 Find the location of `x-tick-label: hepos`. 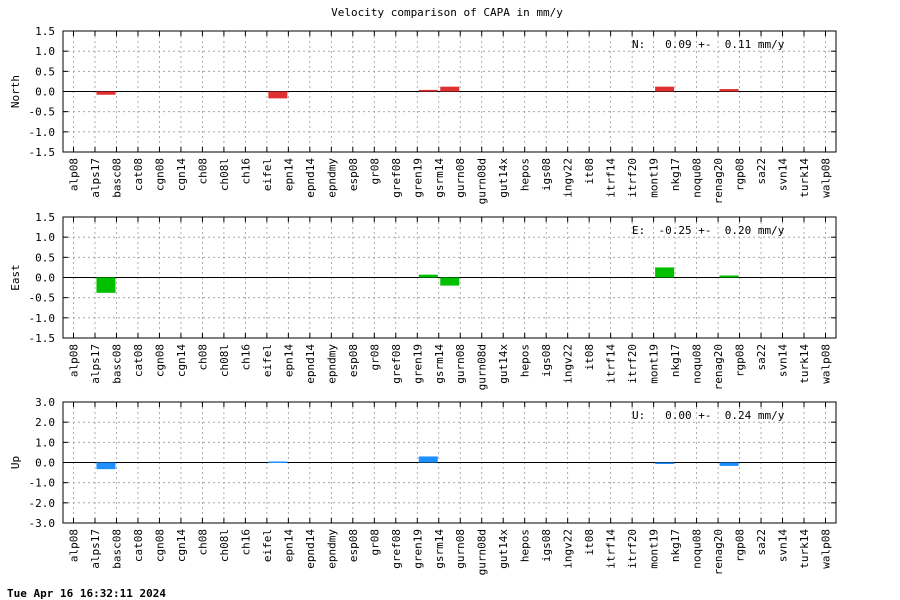

x-tick-label: hepos is located at coordinates (525, 174).